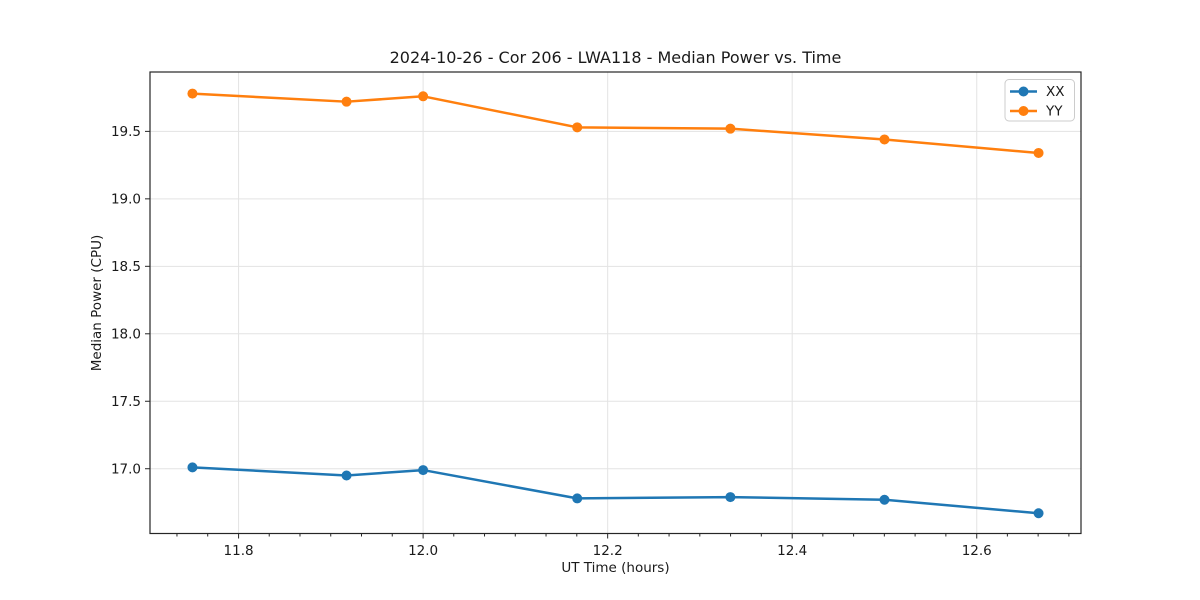  Describe the element at coordinates (1055, 92) in the screenshot. I see `legend-label-xx: XX` at that location.